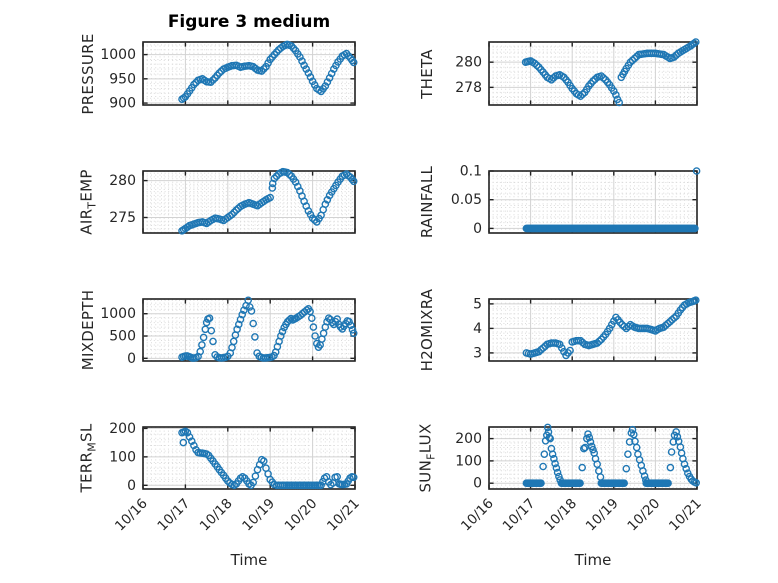 Image resolution: width=778 pixels, height=583 pixels. Describe the element at coordinates (88, 330) in the screenshot. I see `y-axis-label-mixdepth: MIXDEPTH` at that location.